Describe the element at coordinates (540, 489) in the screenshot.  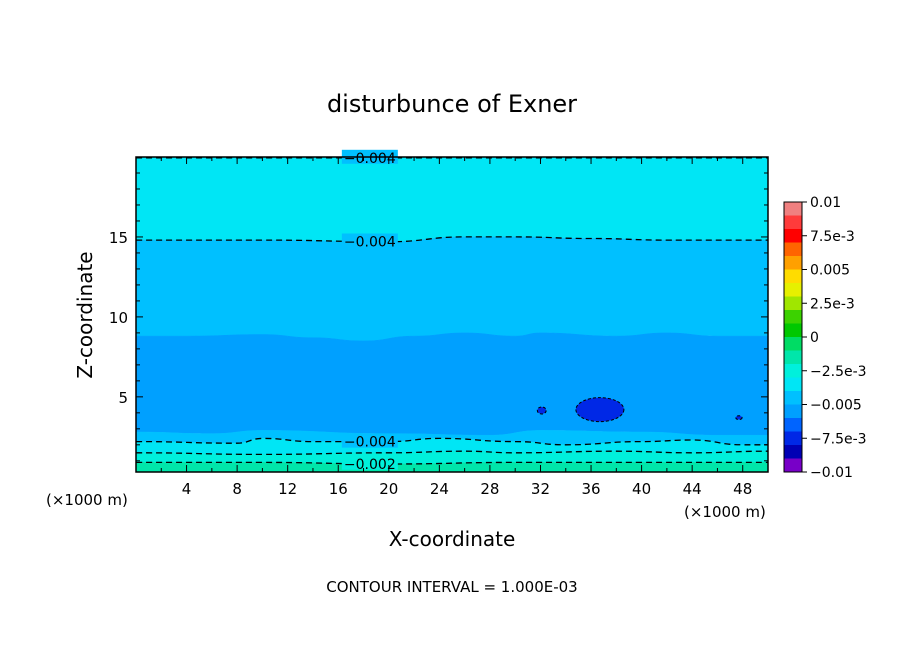
I see `x-tick-label-7: 32` at that location.